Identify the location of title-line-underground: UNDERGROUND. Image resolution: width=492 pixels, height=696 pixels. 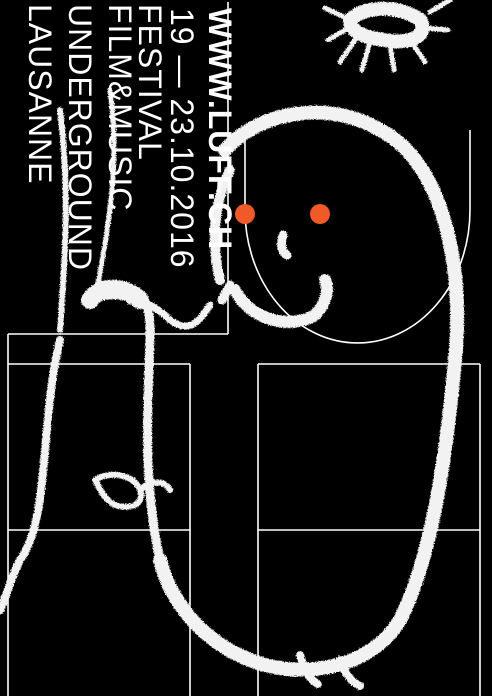
(80, 137).